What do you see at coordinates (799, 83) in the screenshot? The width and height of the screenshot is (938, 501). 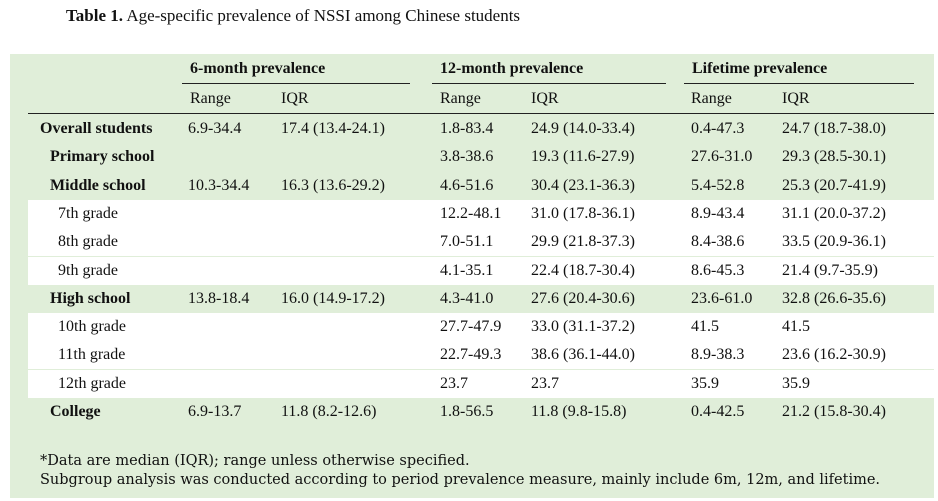 I see `group-underline-lifetime` at bounding box center [799, 83].